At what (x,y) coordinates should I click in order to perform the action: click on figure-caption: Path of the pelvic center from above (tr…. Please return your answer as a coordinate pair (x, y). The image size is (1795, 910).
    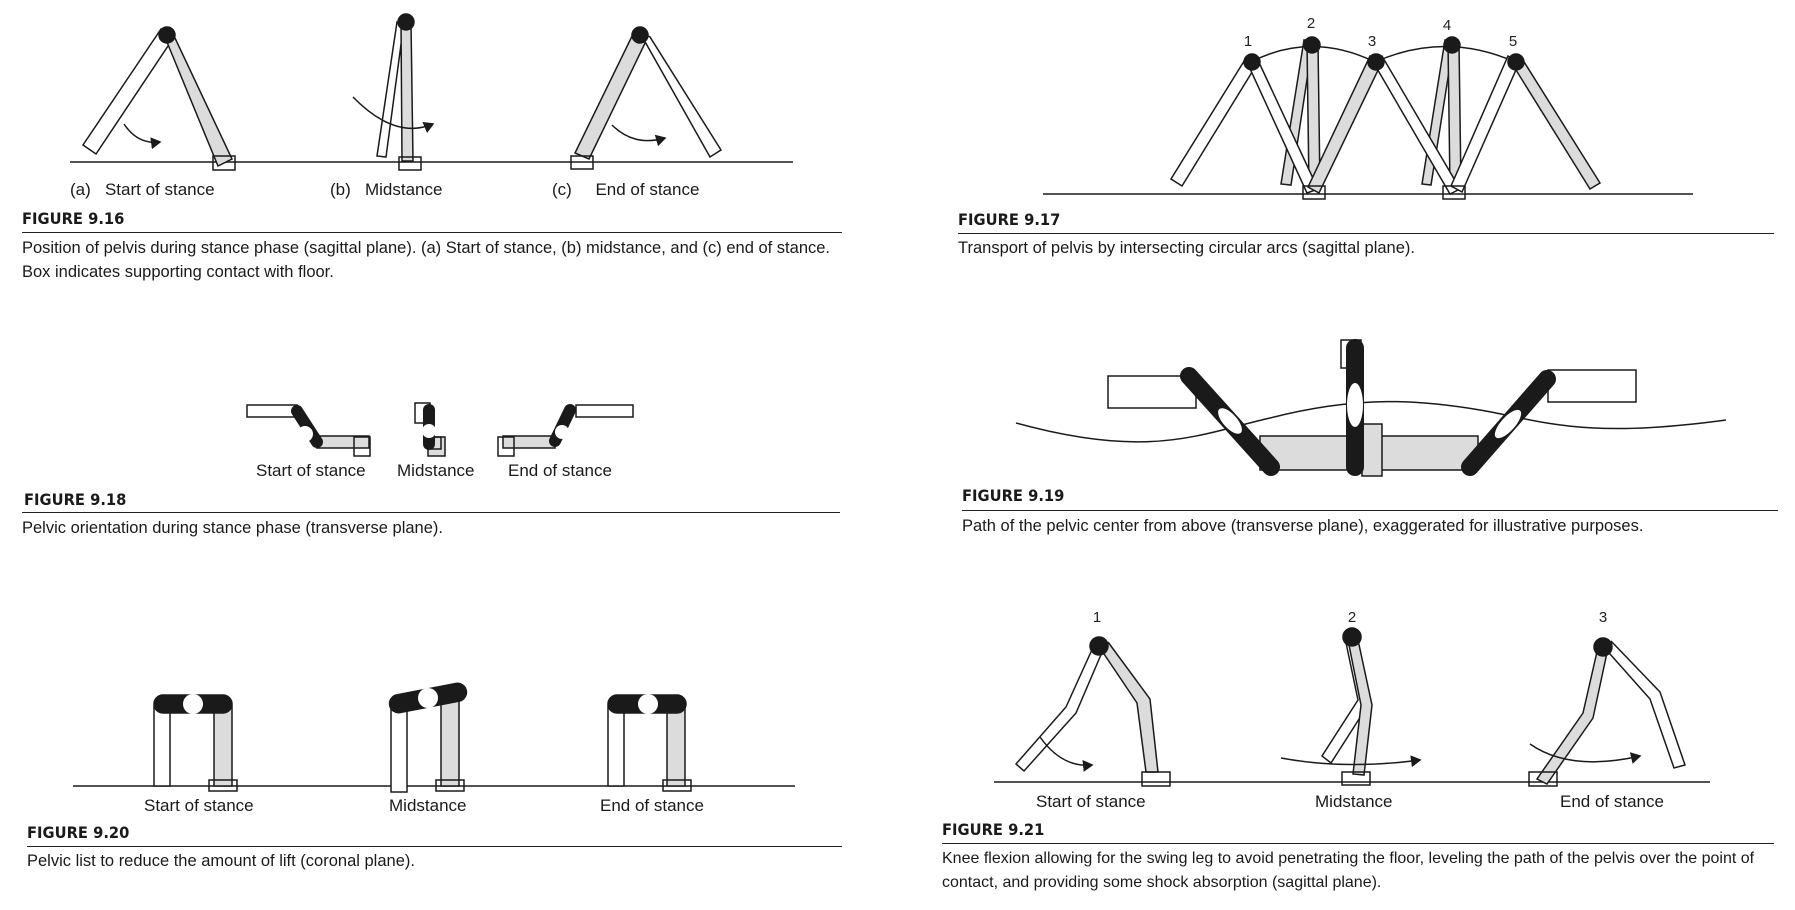
    Looking at the image, I should click on (1303, 526).